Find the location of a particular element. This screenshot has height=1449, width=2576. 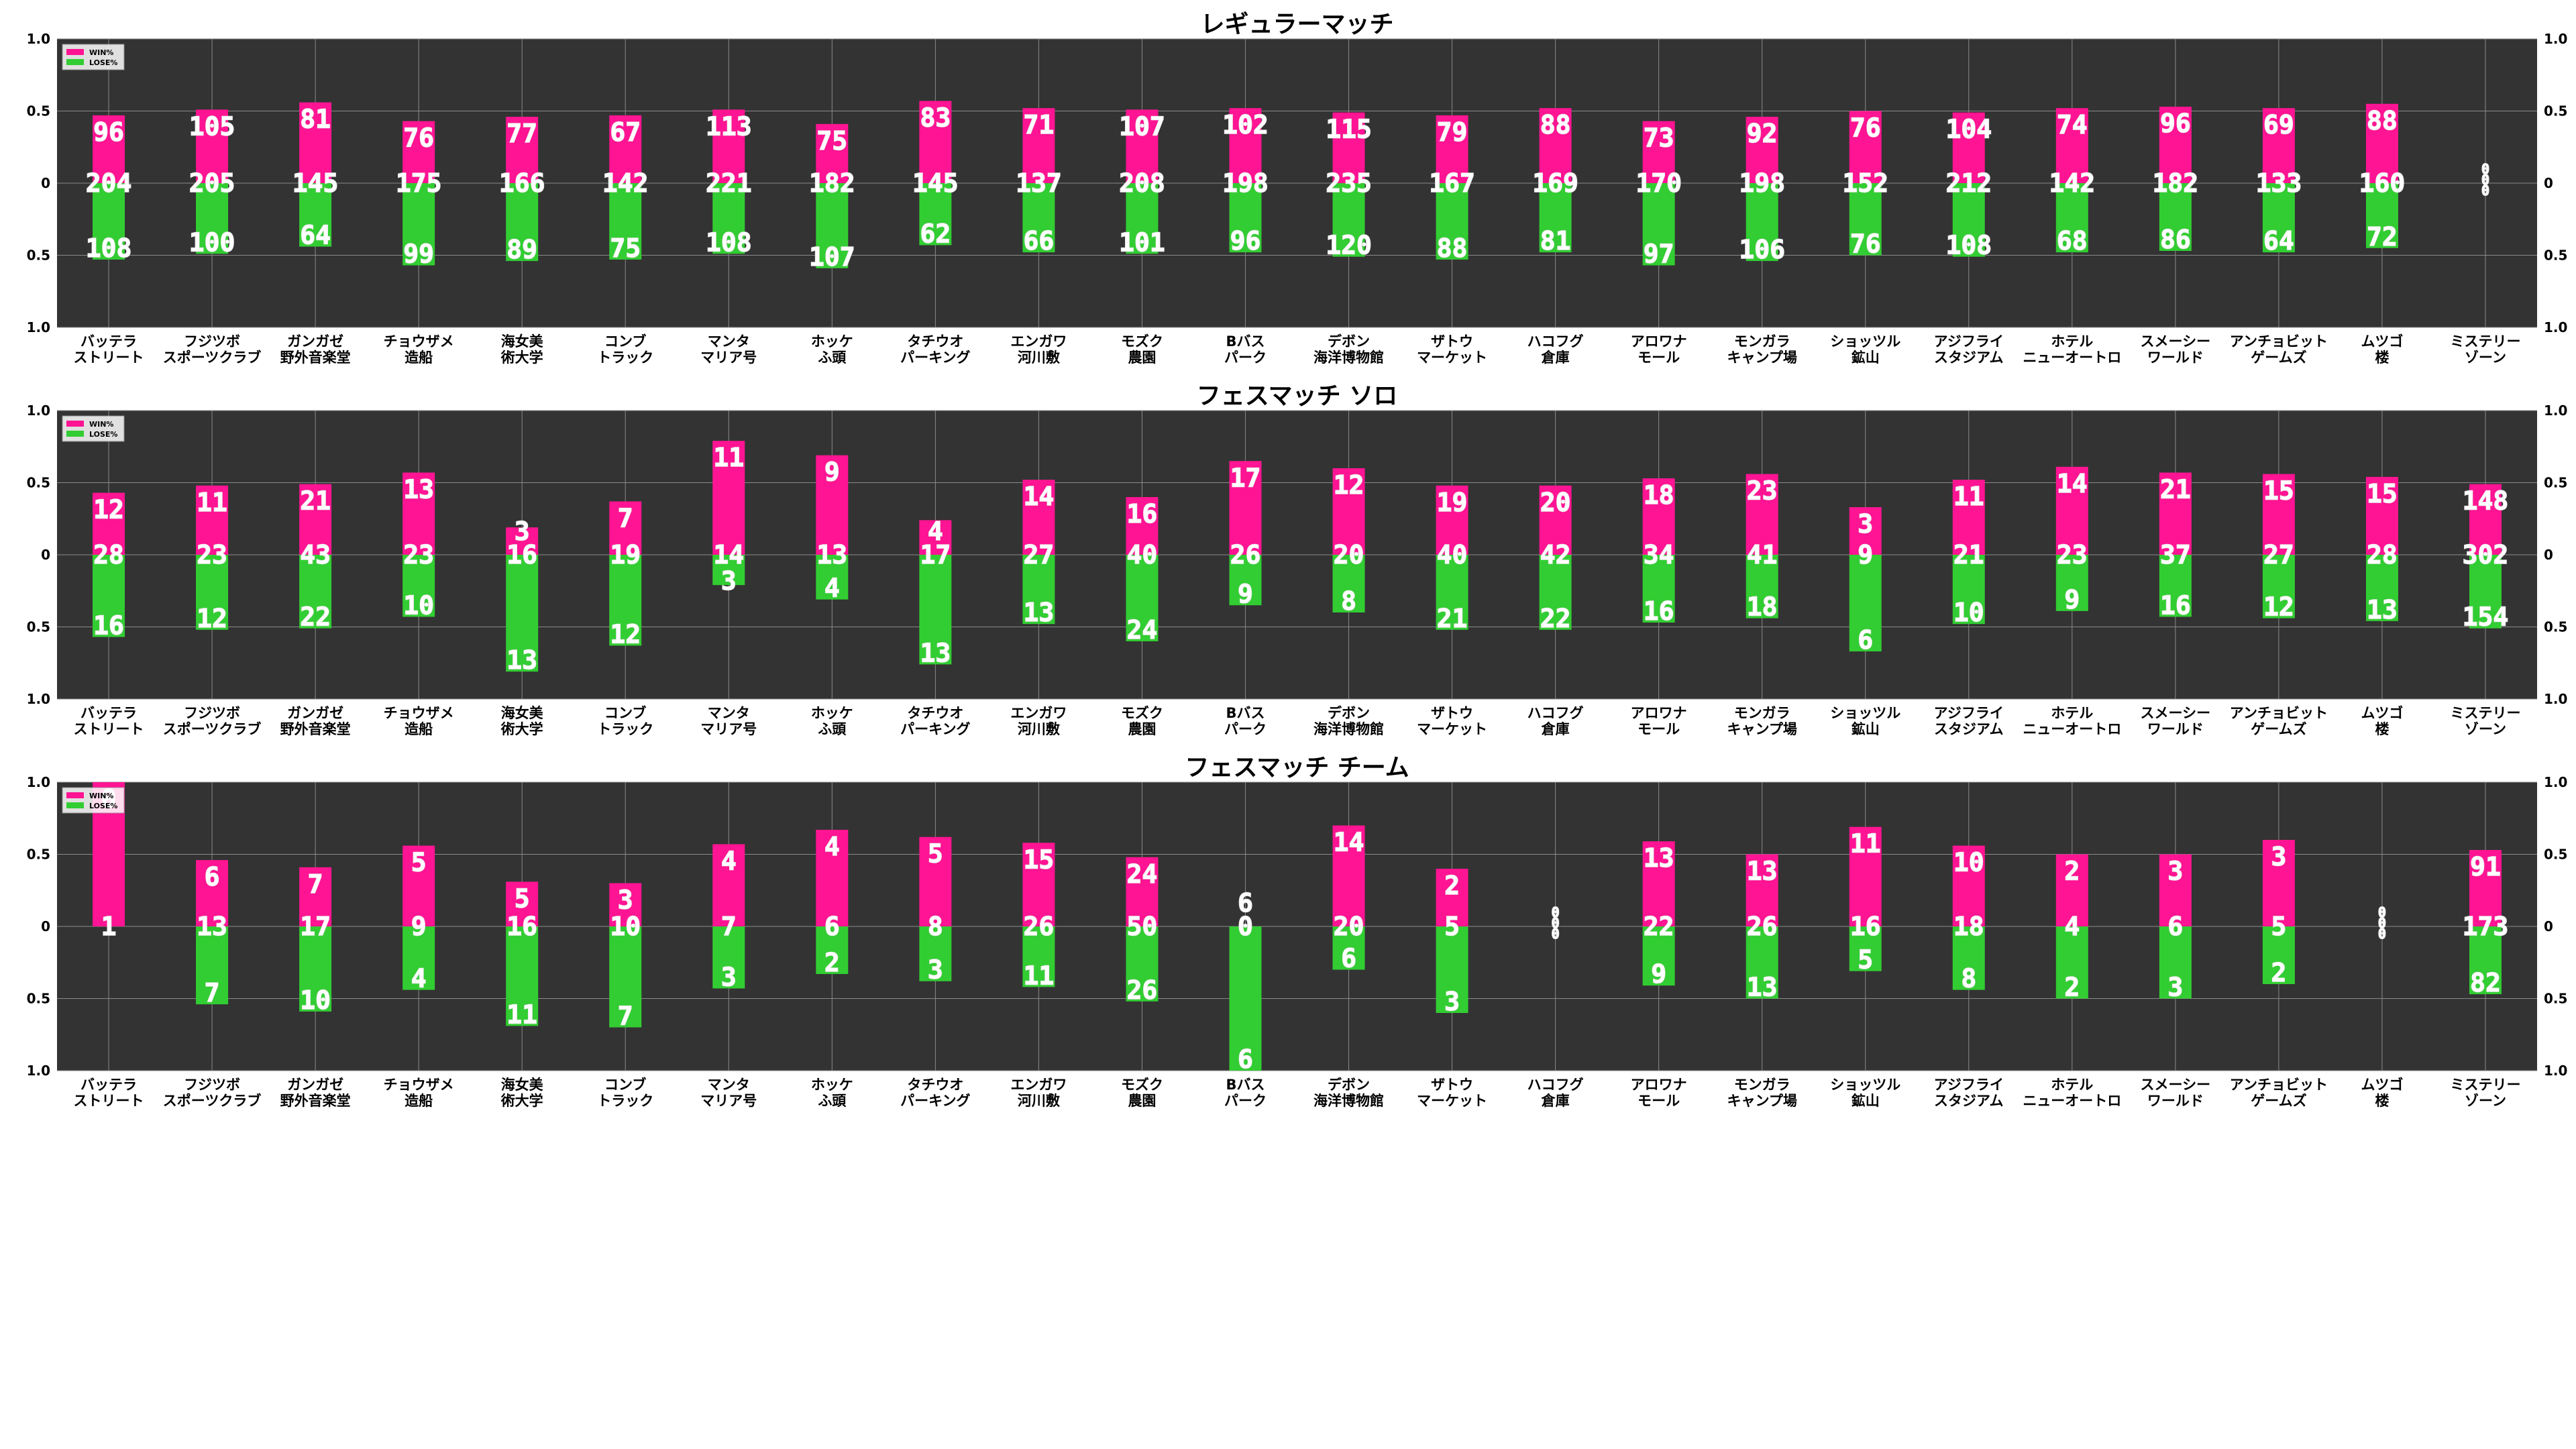

total-count-label: 173 is located at coordinates (2486, 926).